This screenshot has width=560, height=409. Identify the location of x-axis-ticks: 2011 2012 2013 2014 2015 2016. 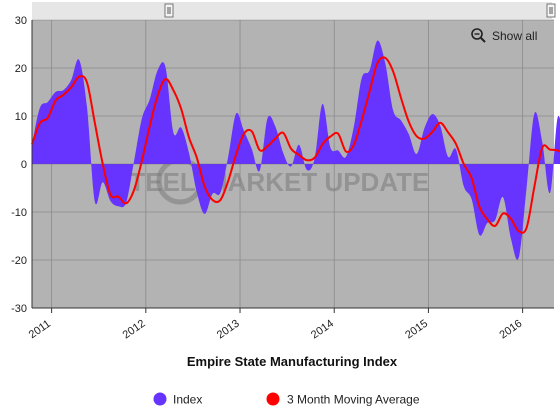
(275, 325).